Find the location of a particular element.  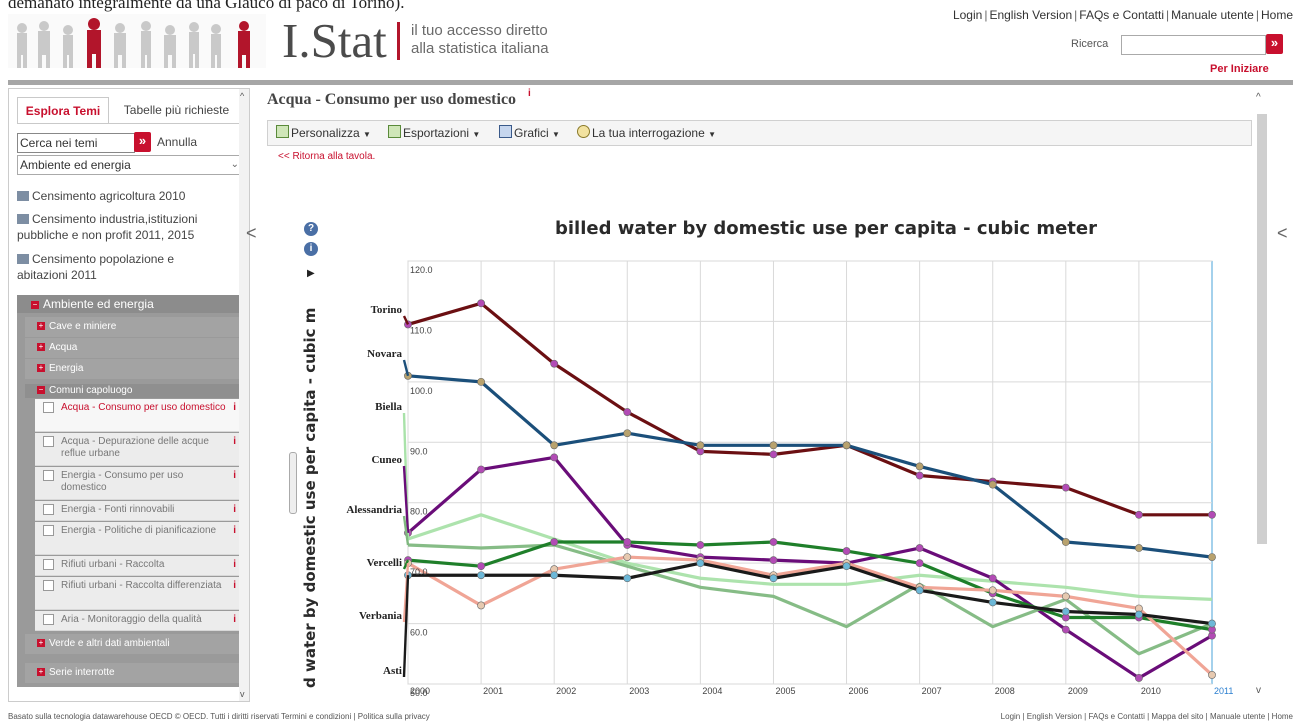

leaf-aria-monitoraggio: Aria - Monitoraggio della qualità i is located at coordinates (137, 621).